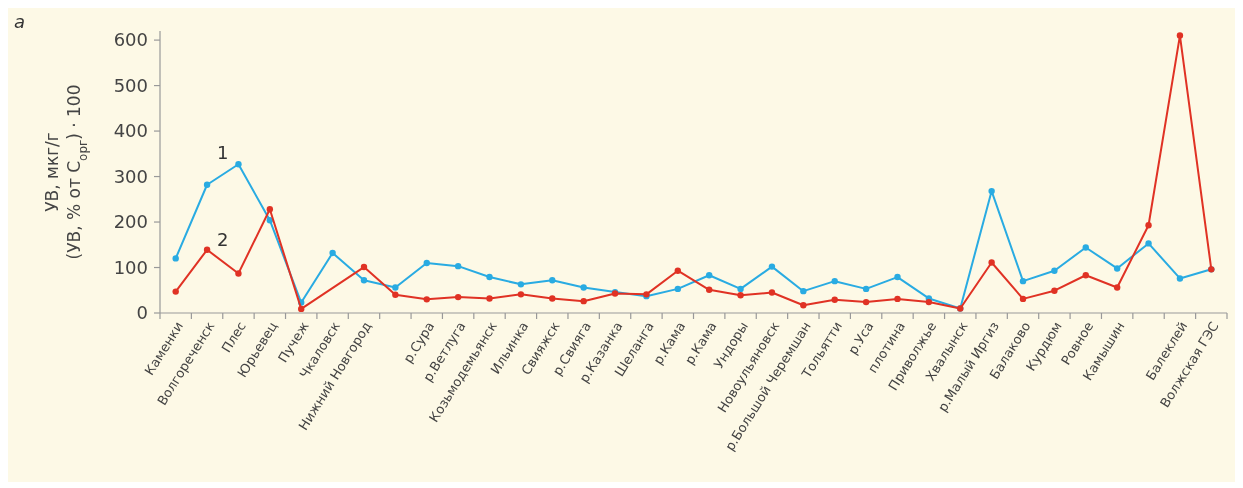  Describe the element at coordinates (130, 131) in the screenshot. I see `y-tick-label: 400` at that location.